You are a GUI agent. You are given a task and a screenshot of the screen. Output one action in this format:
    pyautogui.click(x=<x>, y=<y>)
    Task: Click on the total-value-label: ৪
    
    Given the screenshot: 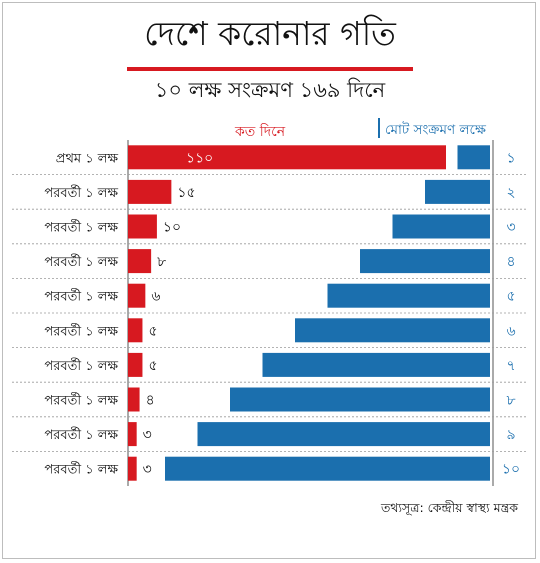 What is the action you would take?
    pyautogui.click(x=510, y=262)
    